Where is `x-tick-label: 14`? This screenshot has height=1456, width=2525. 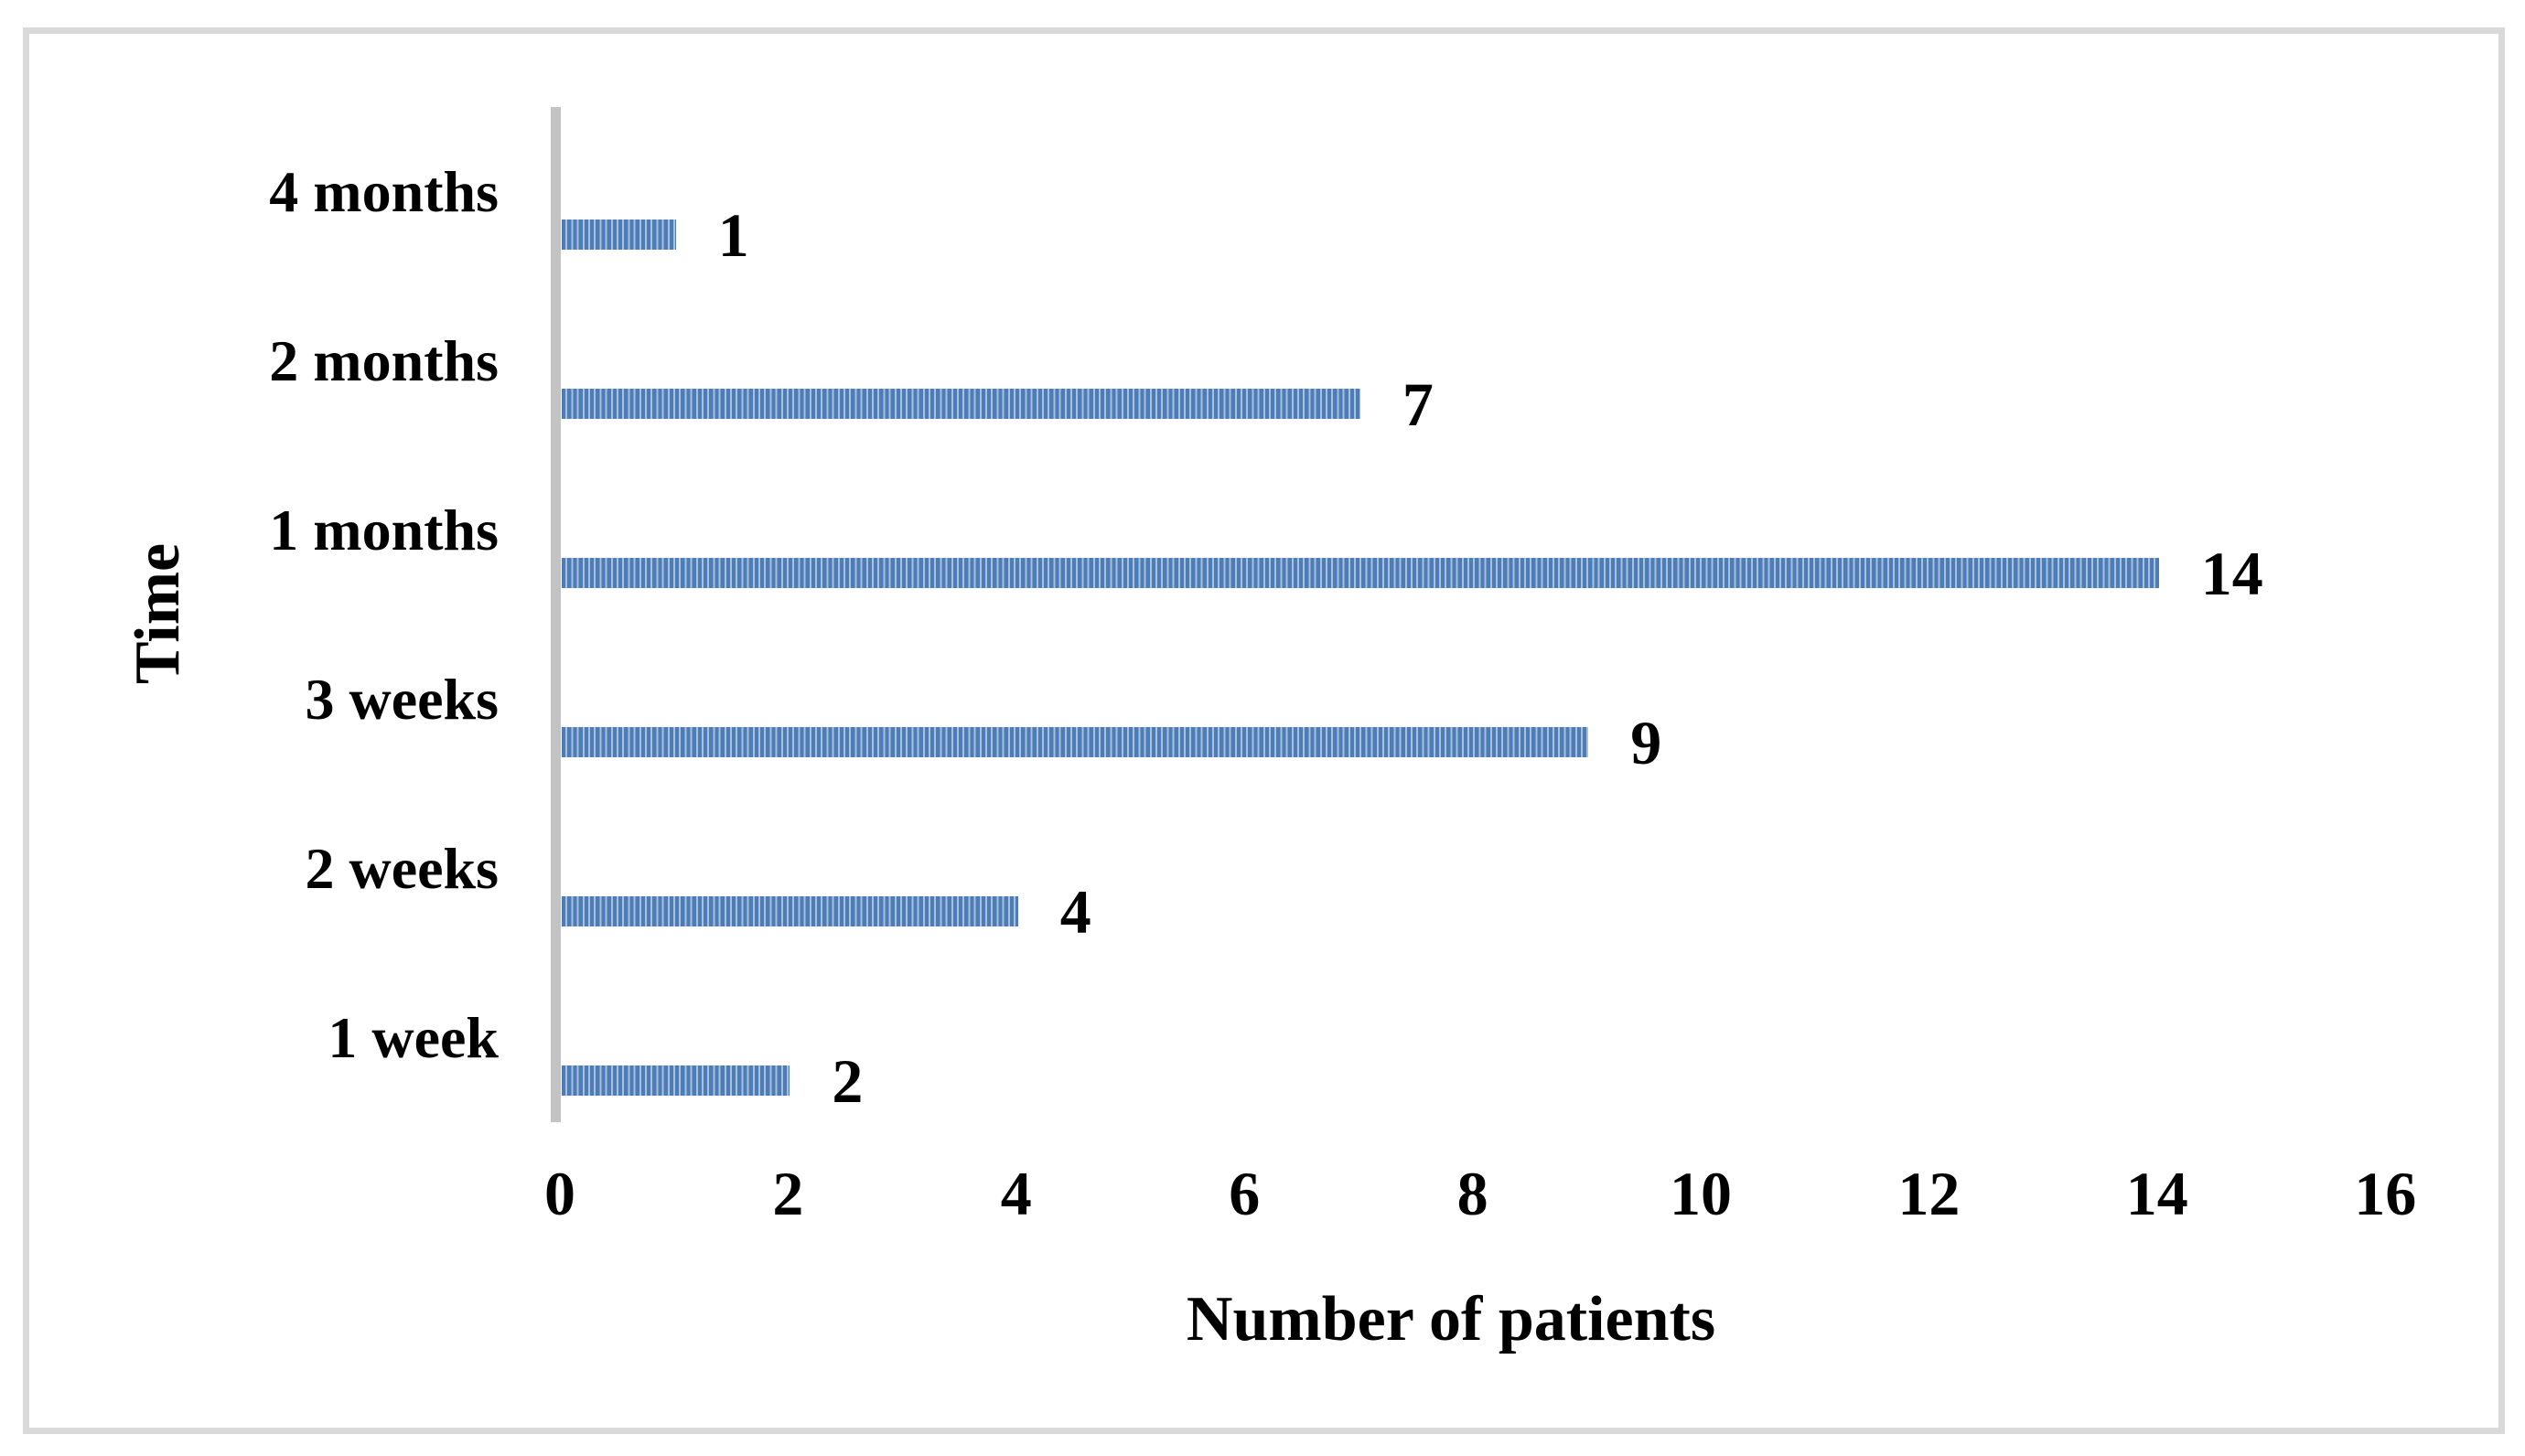 x-tick-label: 14 is located at coordinates (2156, 1193).